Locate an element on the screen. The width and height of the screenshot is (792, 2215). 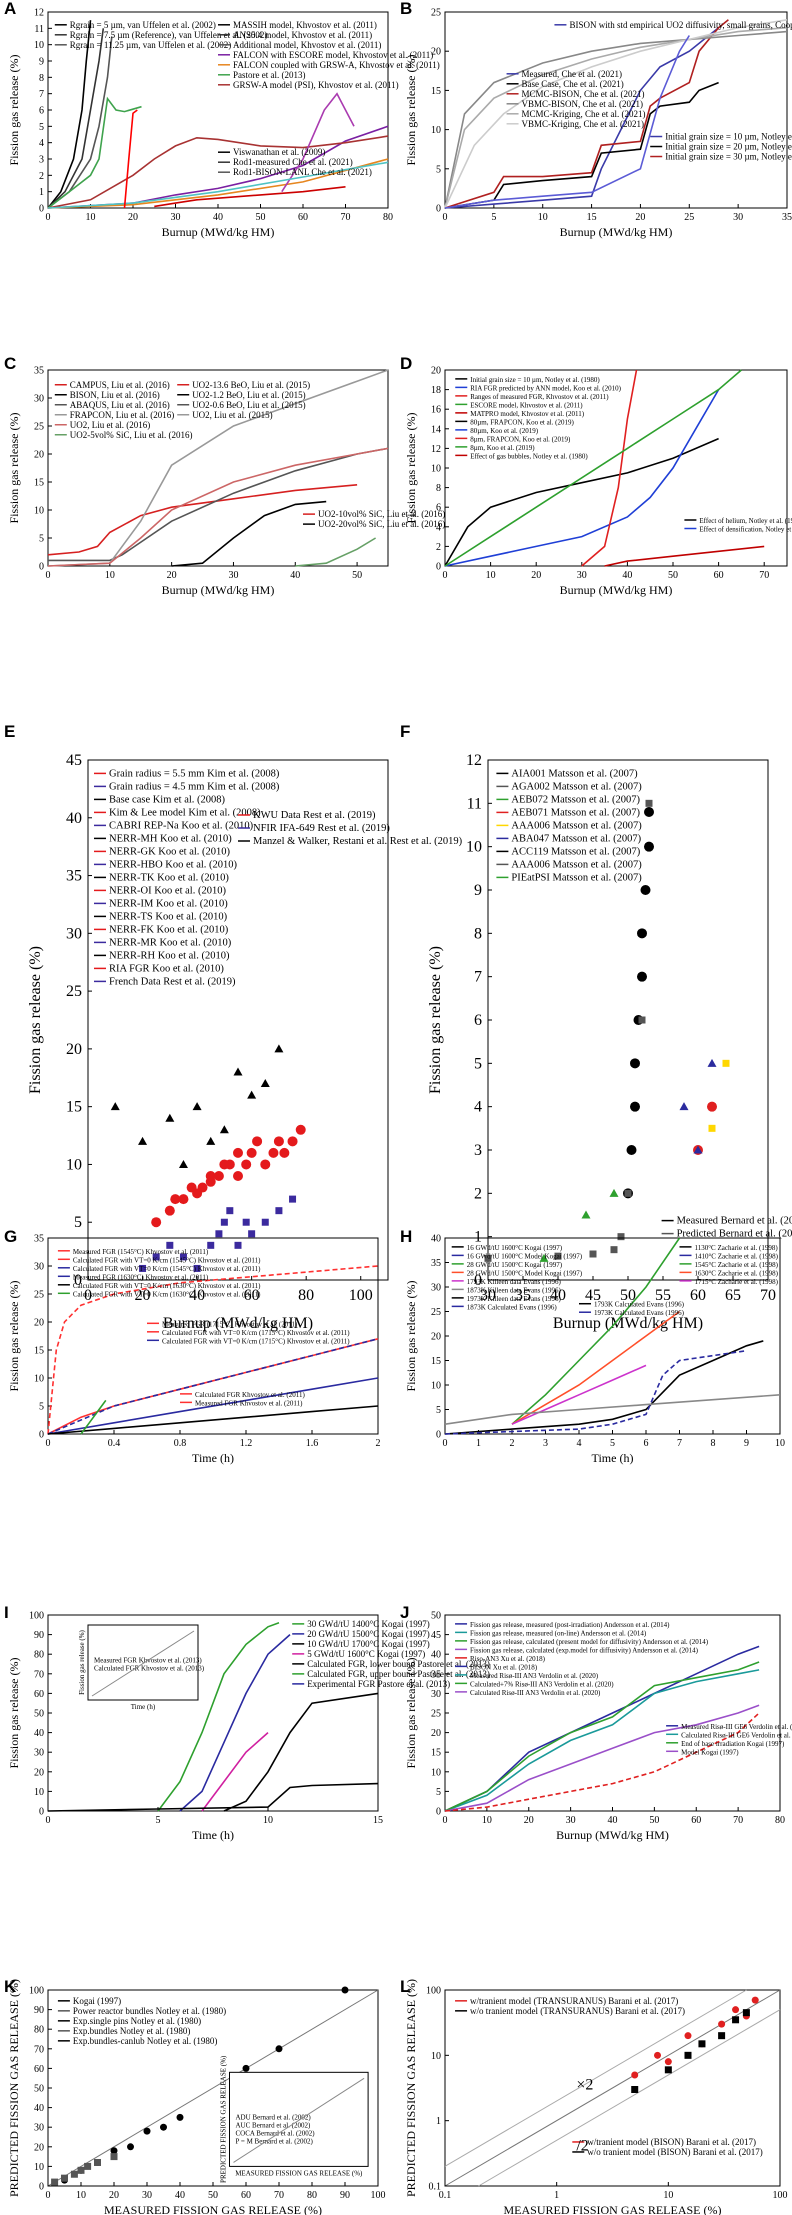
legend-entry: French Data Rest et al. (2019) is located at coordinates (172, 981).